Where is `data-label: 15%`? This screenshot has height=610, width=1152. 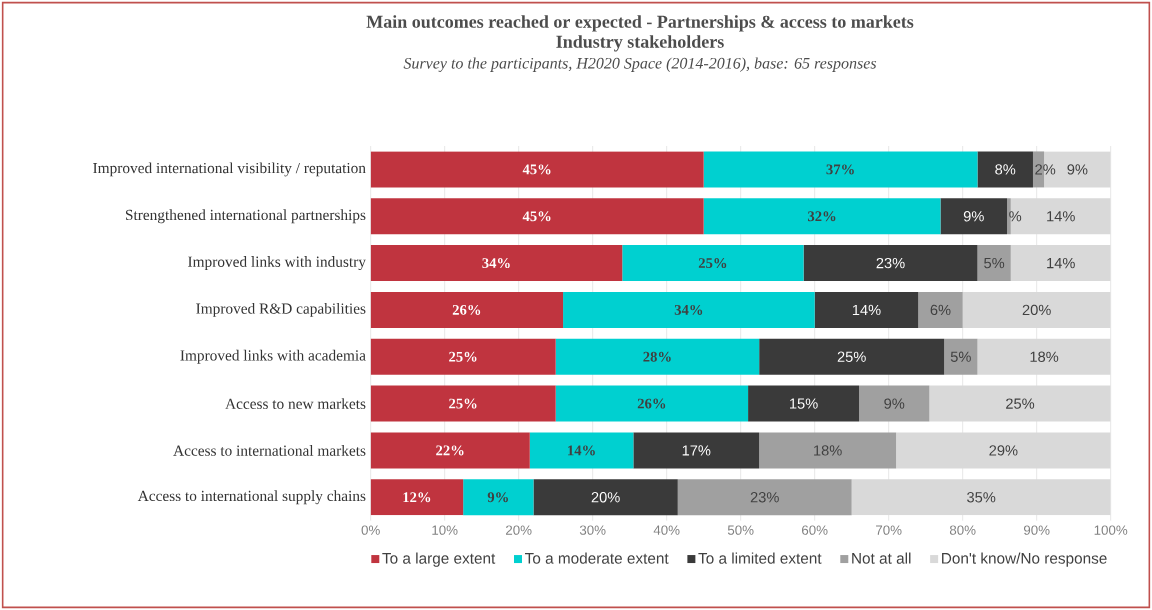 data-label: 15% is located at coordinates (804, 403).